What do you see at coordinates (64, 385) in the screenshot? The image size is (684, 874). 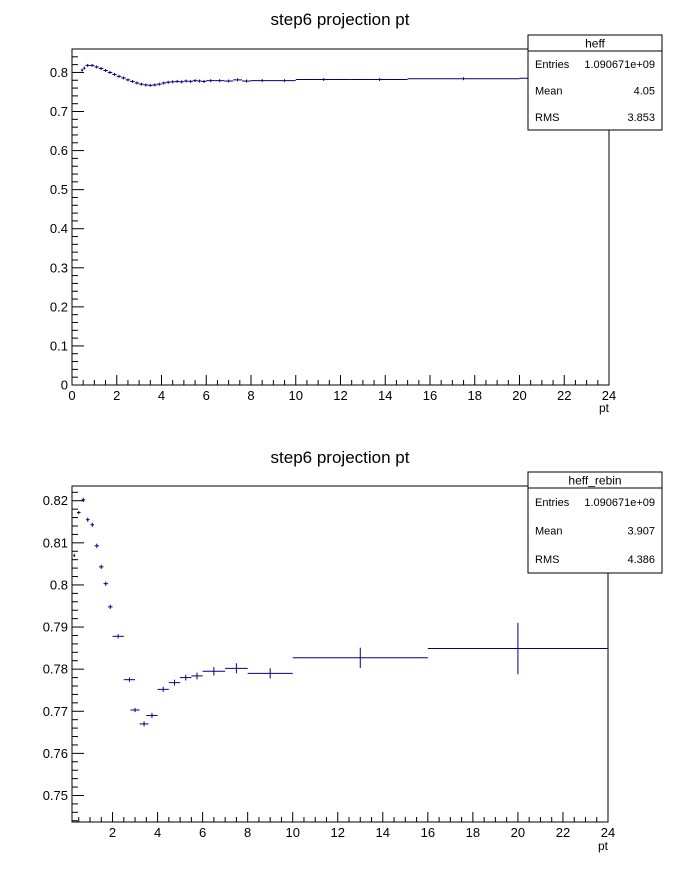 I see `y-tick-label: 0` at bounding box center [64, 385].